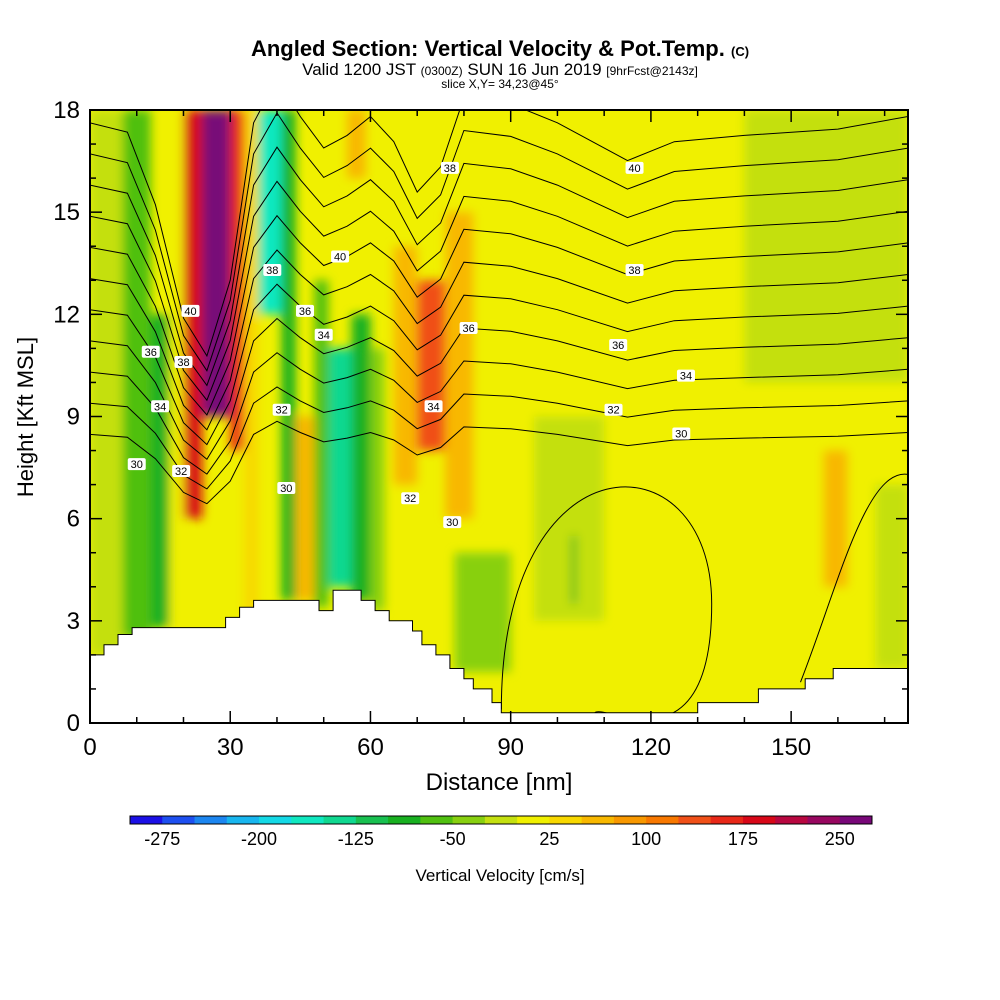 Image resolution: width=1000 pixels, height=1000 pixels. What do you see at coordinates (272, 270) in the screenshot?
I see `contour-label-6: 38` at bounding box center [272, 270].